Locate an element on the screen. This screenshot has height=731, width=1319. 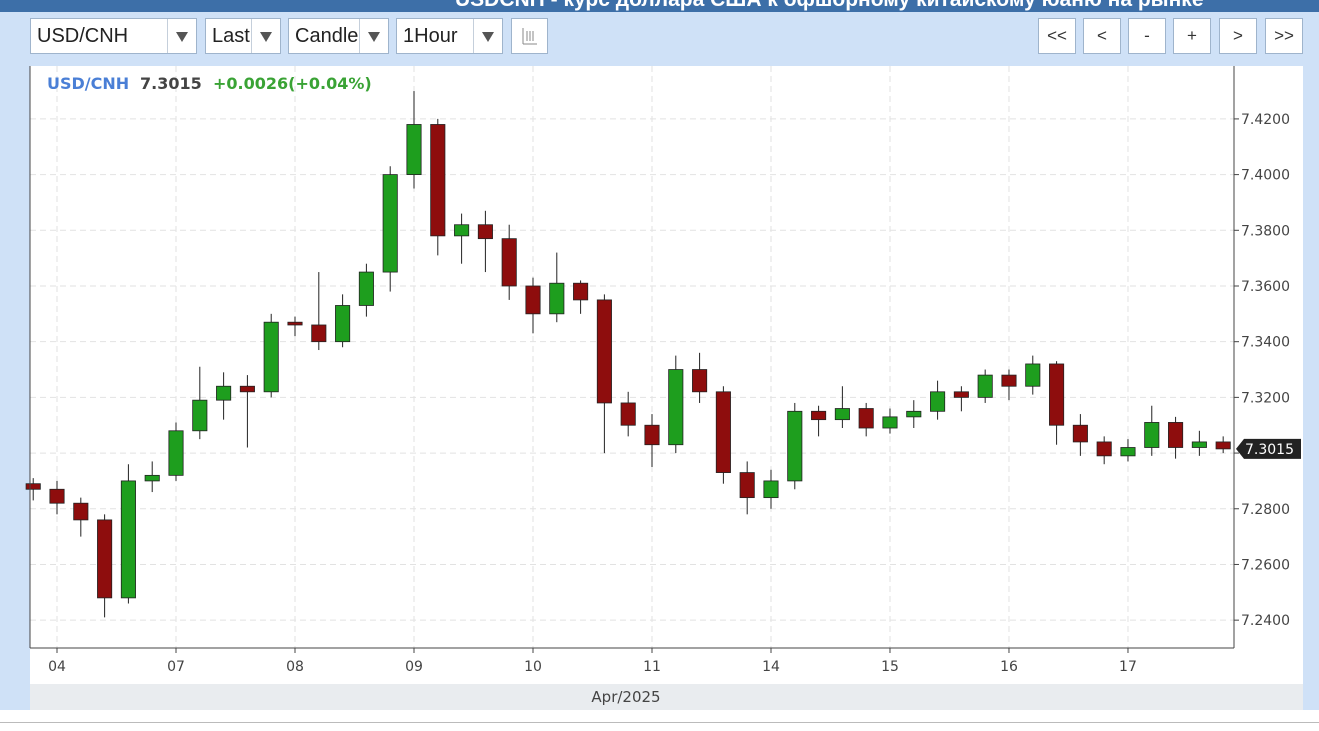
y-tick-label: 7.3200 is located at coordinates (1265, 398).